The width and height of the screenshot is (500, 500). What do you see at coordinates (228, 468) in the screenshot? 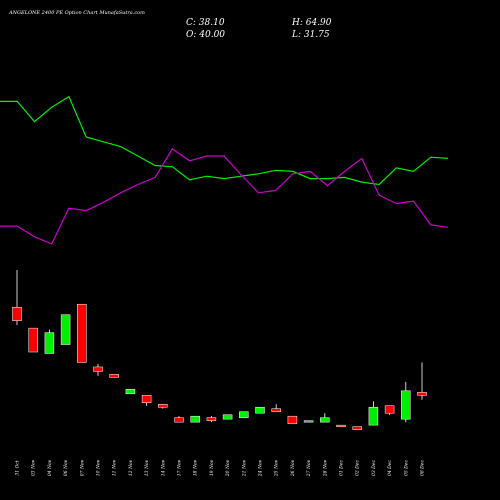
I see `x-tick-label: 20 Nov` at bounding box center [228, 468].